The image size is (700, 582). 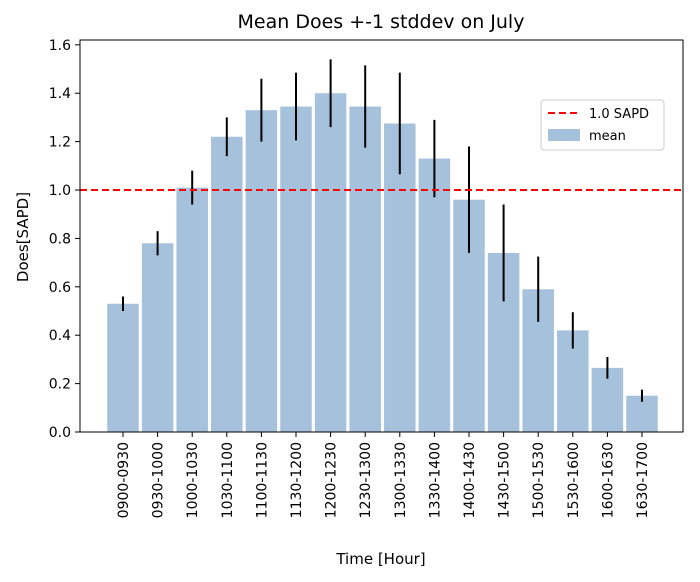 I want to click on y-tick-label: 0.6, so click(x=60, y=288).